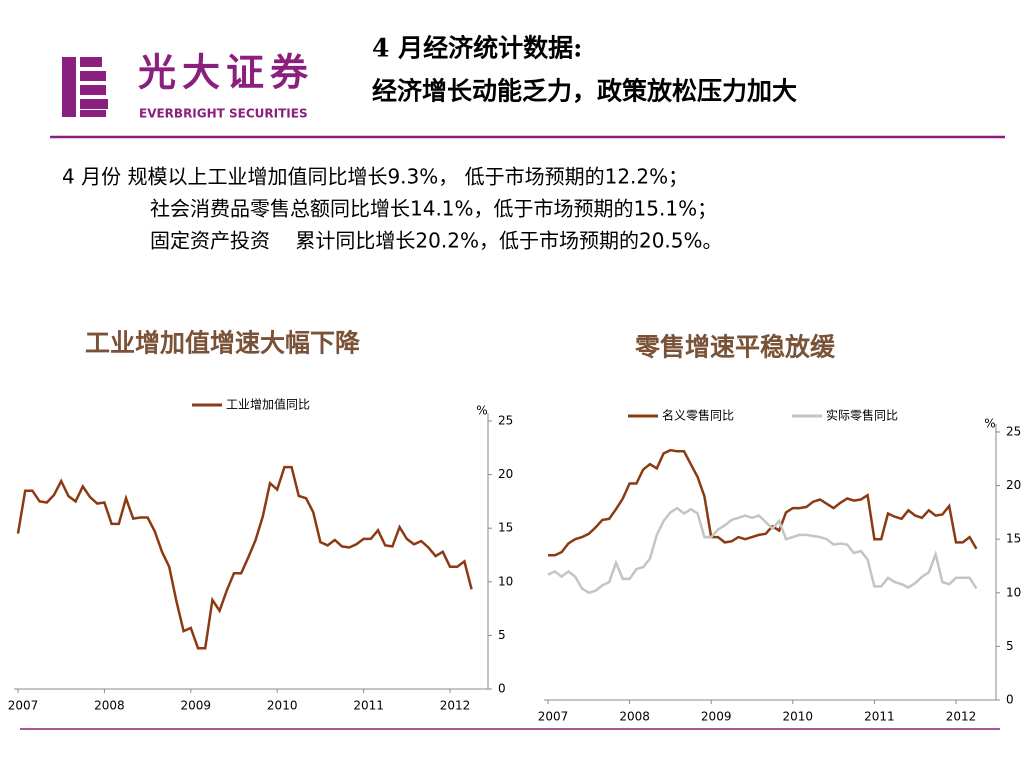 The width and height of the screenshot is (1024, 772). I want to click on slide-title: 4 月经济统计数据:, so click(477, 48).